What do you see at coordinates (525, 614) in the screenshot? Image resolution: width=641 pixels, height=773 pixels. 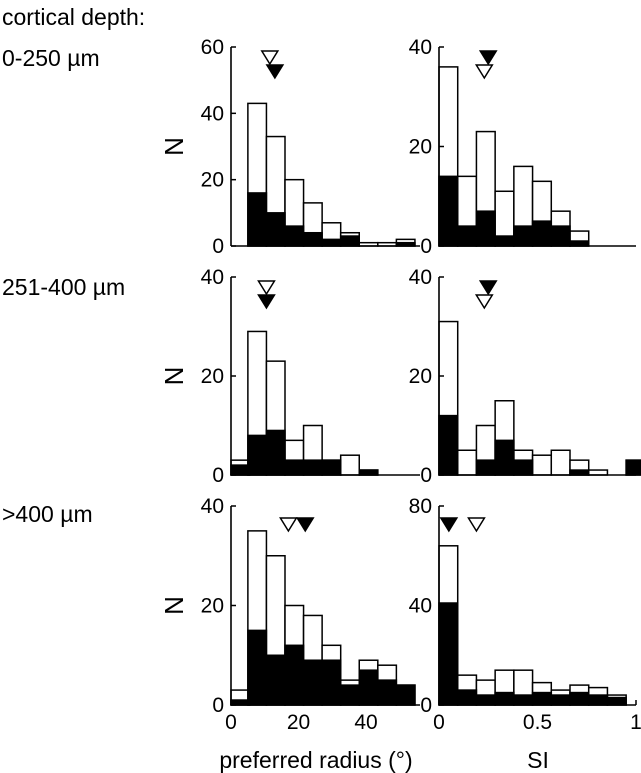 I see `panel-6: 0 40 80 0 0.5 1` at bounding box center [525, 614].